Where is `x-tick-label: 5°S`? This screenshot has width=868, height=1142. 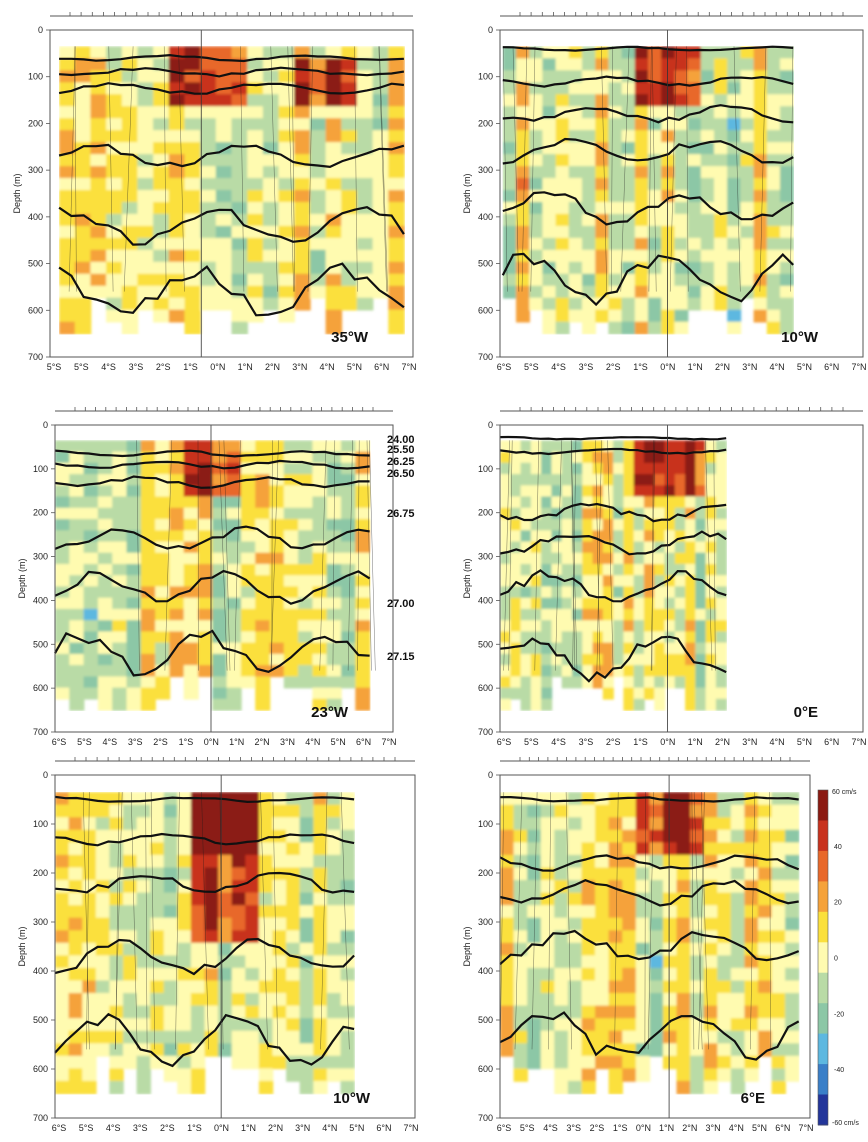 x-tick-label: 5°S is located at coordinates (81, 367).